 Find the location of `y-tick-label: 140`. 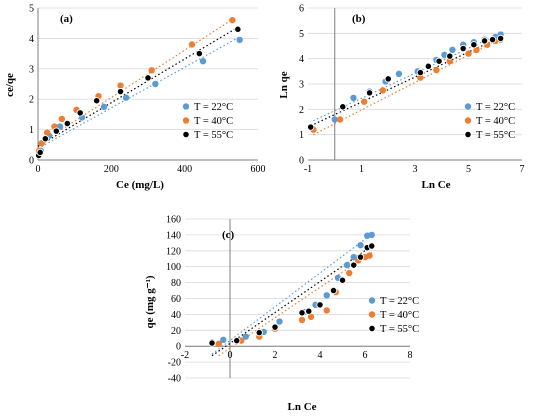

y-tick-label: 140 is located at coordinates (173, 235).